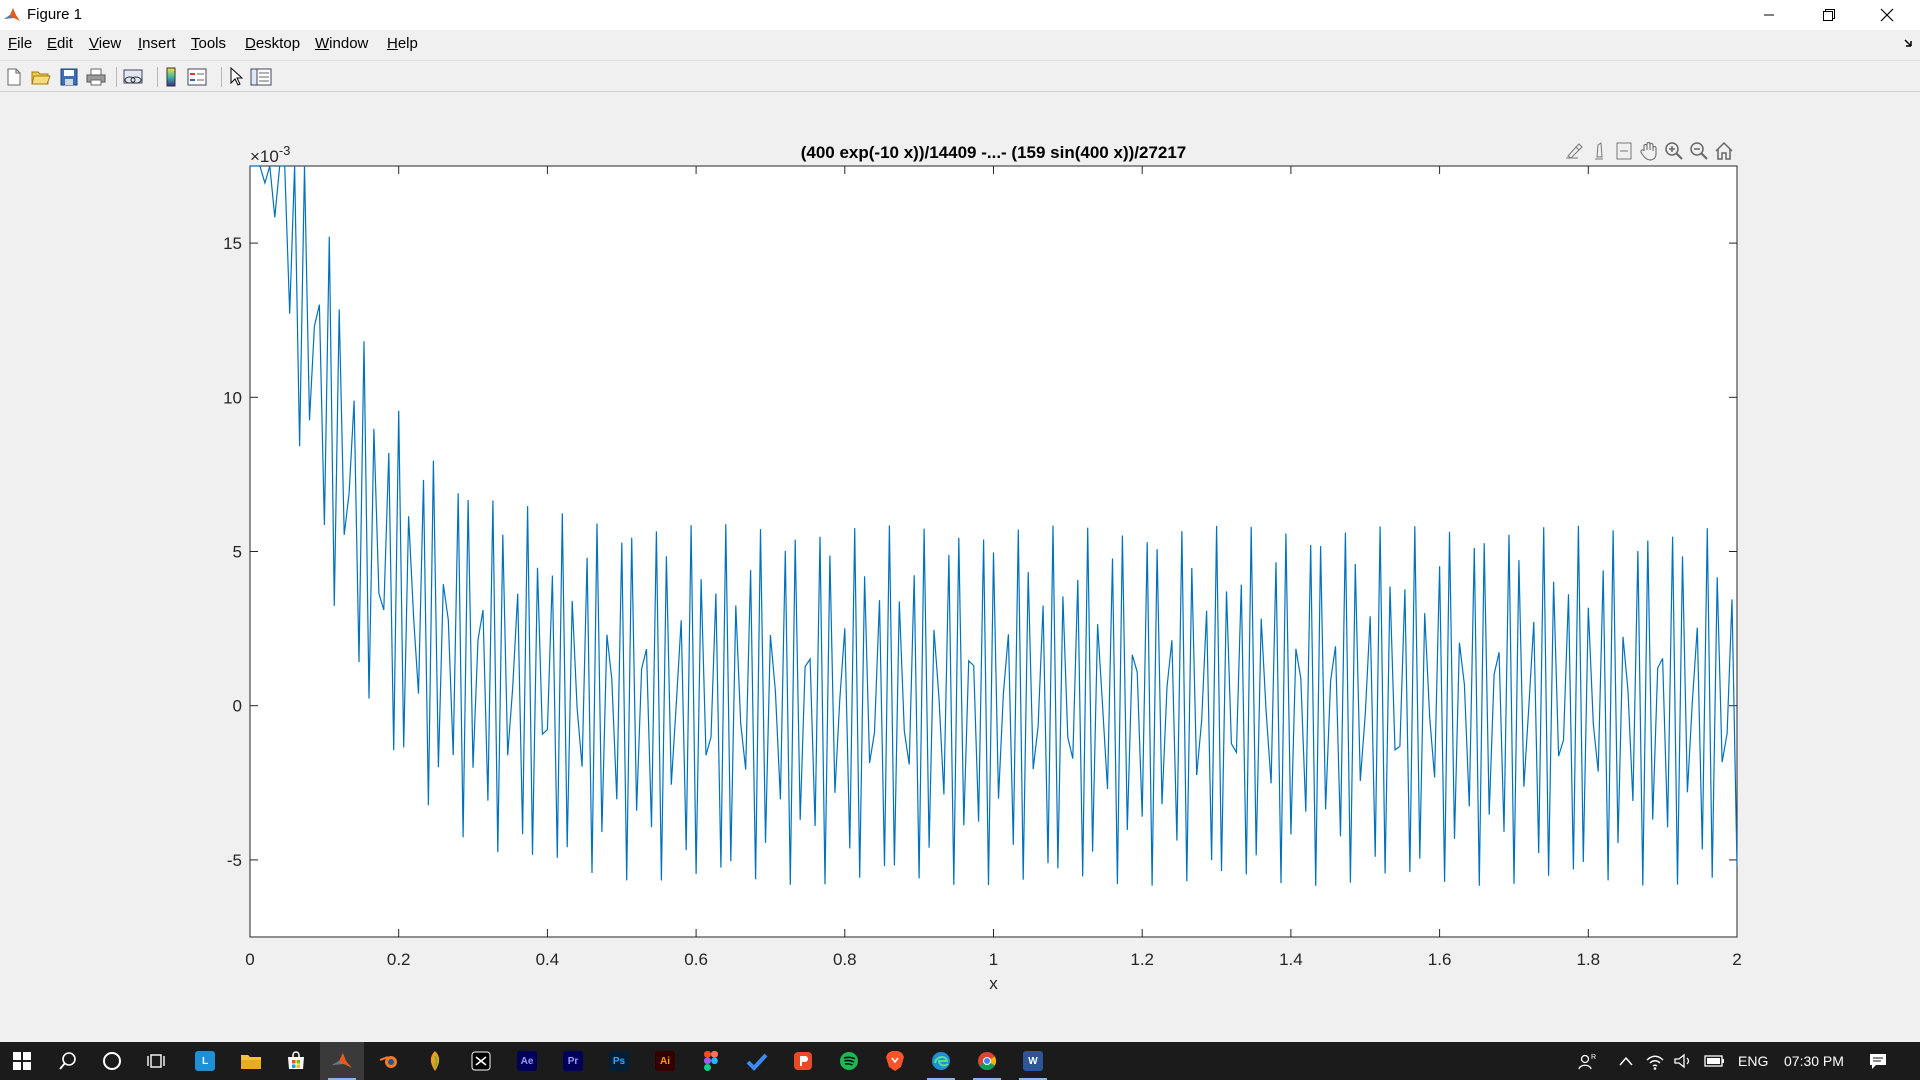  Describe the element at coordinates (1655, 1061) in the screenshot. I see `network-tray-button` at that location.